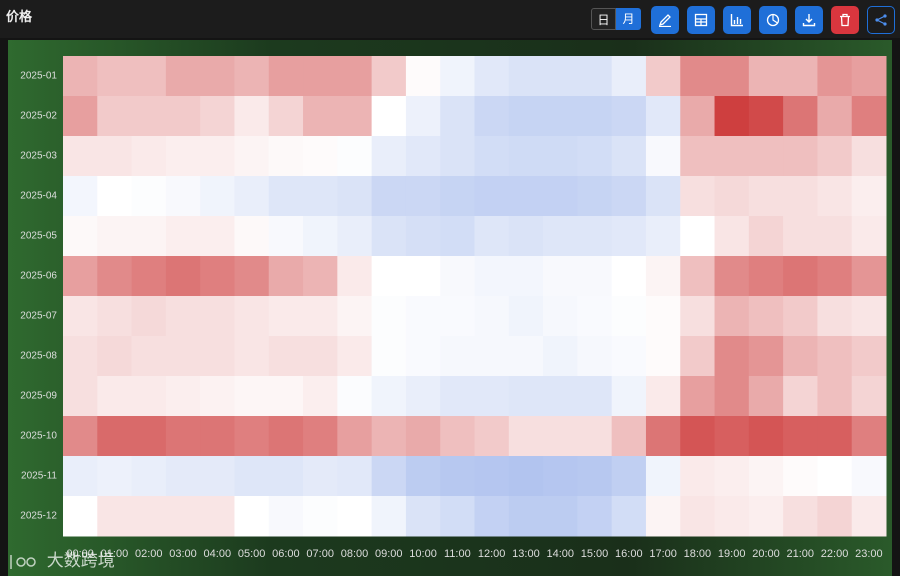 The height and width of the screenshot is (576, 900). Describe the element at coordinates (628, 19) in the screenshot. I see `month-toggle: 月` at that location.